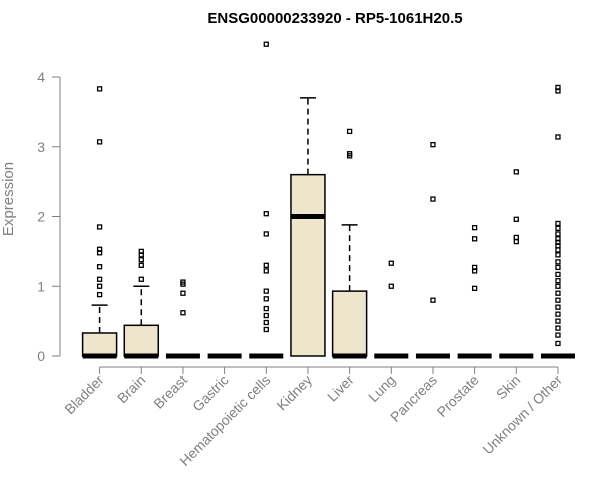  Describe the element at coordinates (84, 395) in the screenshot. I see `x-tick-label-bladder: Bladder` at that location.